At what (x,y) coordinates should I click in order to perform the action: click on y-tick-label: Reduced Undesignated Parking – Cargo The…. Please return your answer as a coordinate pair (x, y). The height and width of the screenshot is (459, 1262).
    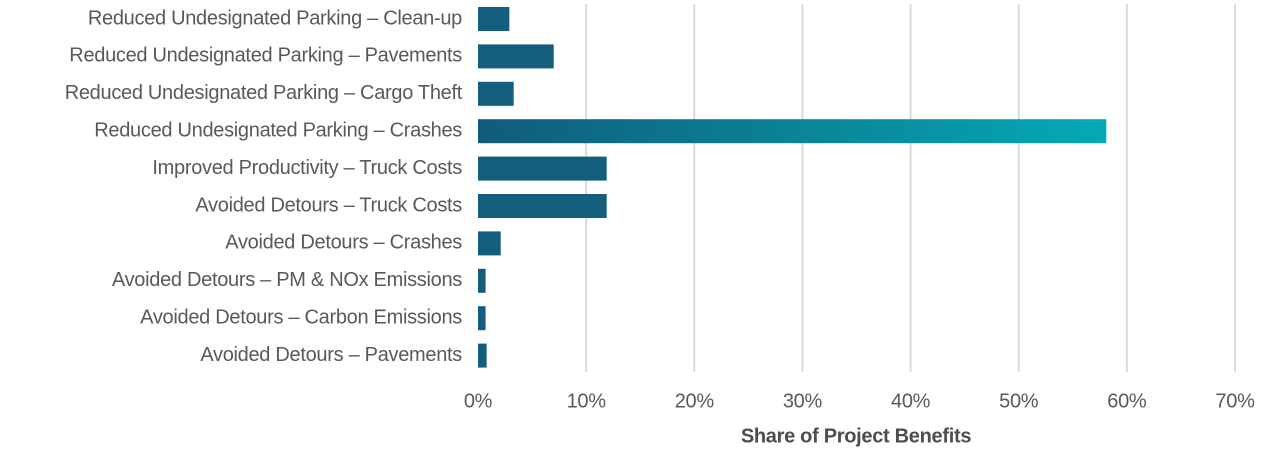
    Looking at the image, I should click on (264, 93).